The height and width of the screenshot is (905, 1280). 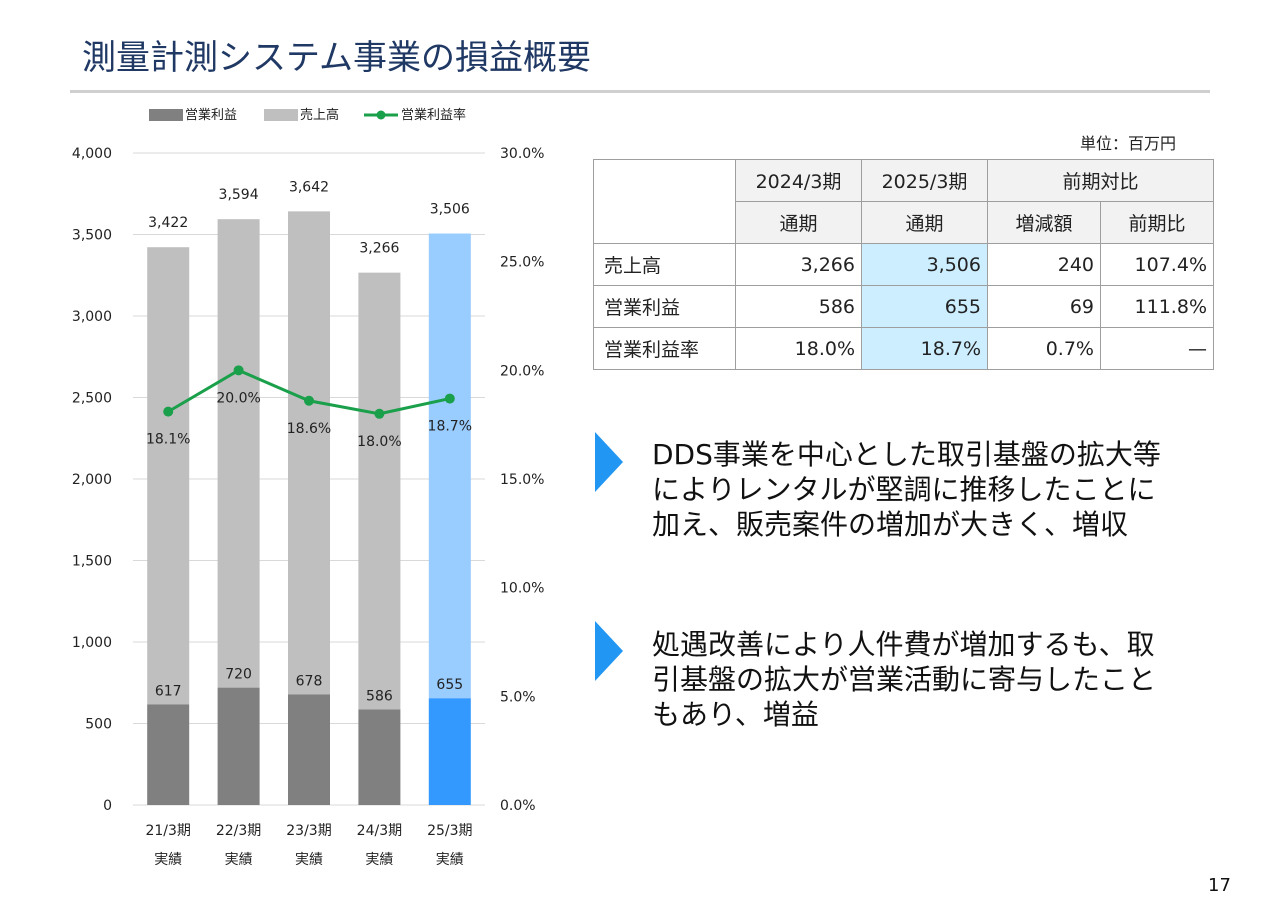 What do you see at coordinates (168, 691) in the screenshot?
I see `profit-data-label: 617` at bounding box center [168, 691].